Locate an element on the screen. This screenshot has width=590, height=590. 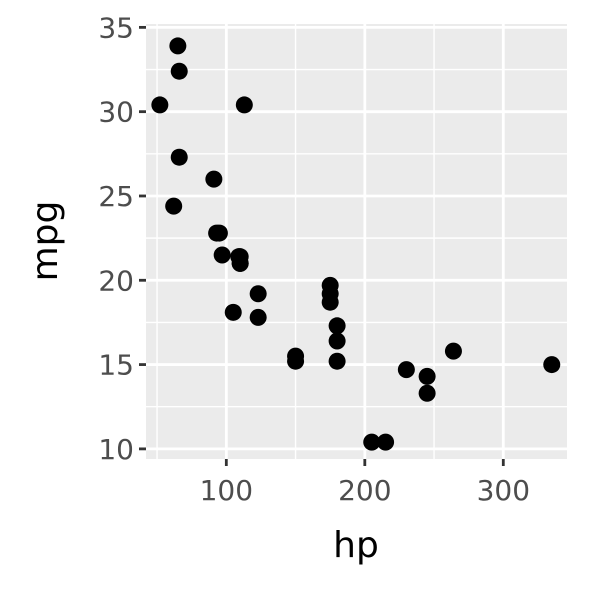
y-tick-label: 25 is located at coordinates (116, 196).